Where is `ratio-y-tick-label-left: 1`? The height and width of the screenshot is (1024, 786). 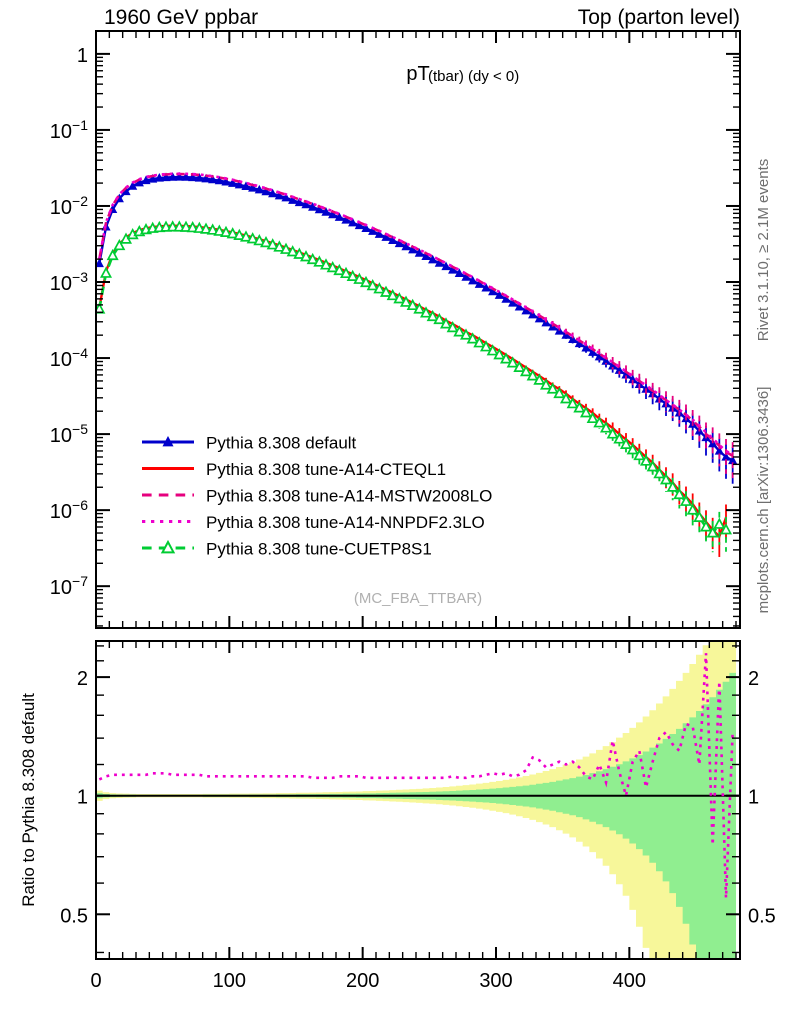
ratio-y-tick-label-left: 1 is located at coordinates (82, 798).